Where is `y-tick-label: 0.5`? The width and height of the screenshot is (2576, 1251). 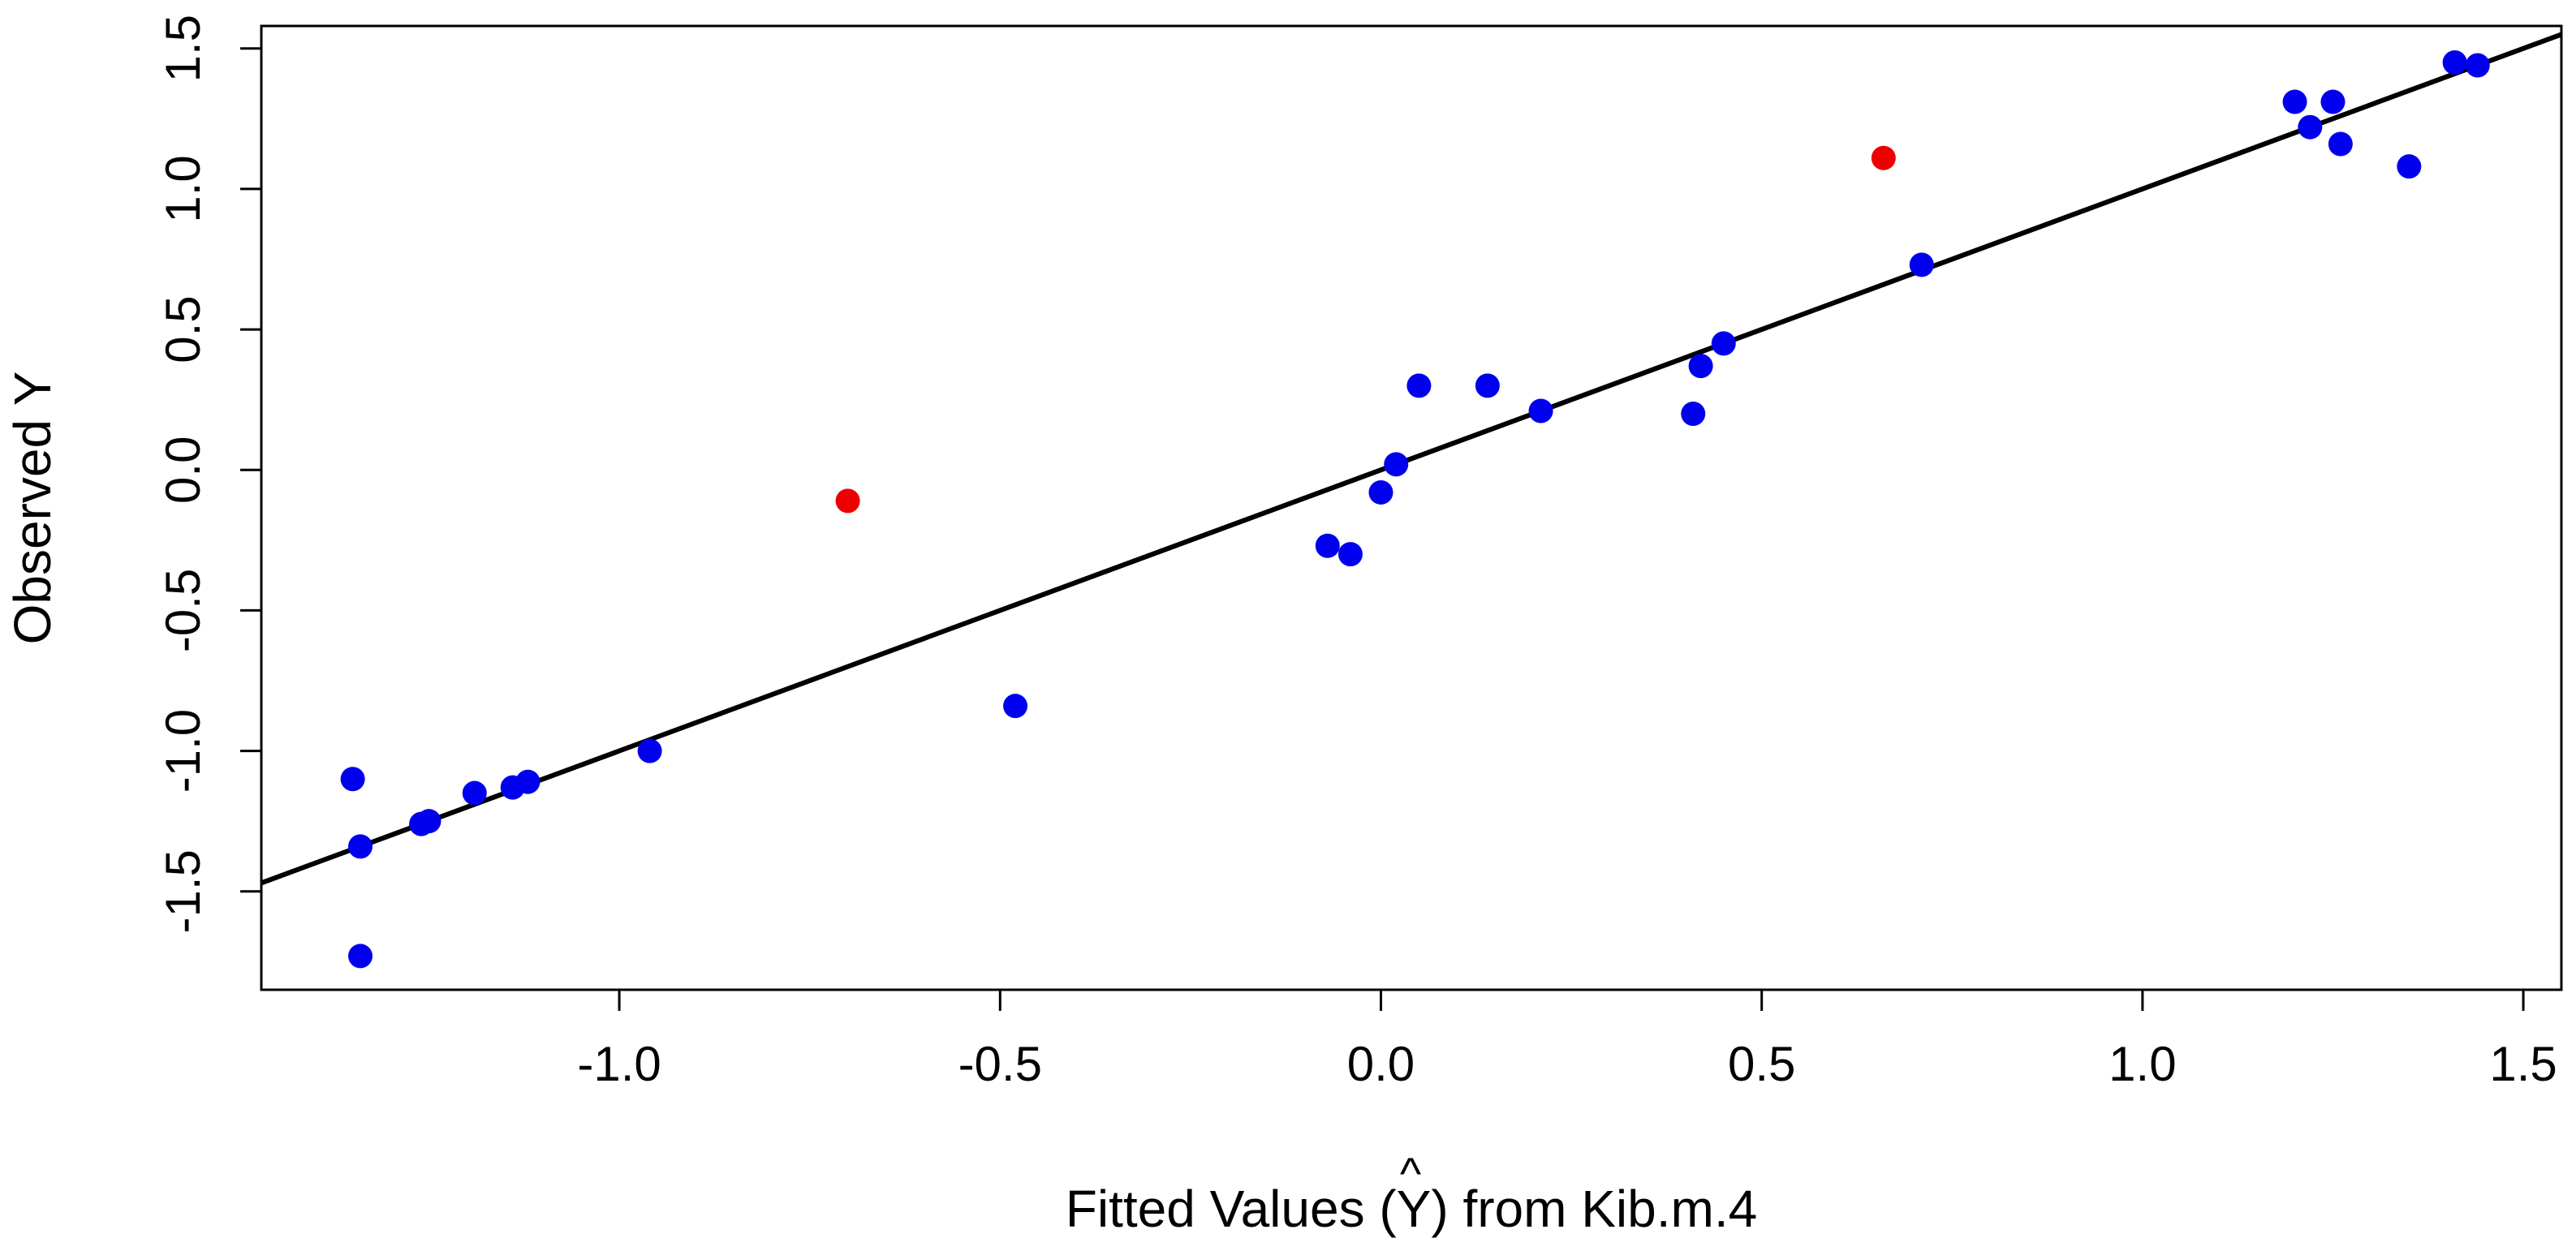 y-tick-label: 0.5 is located at coordinates (183, 329).